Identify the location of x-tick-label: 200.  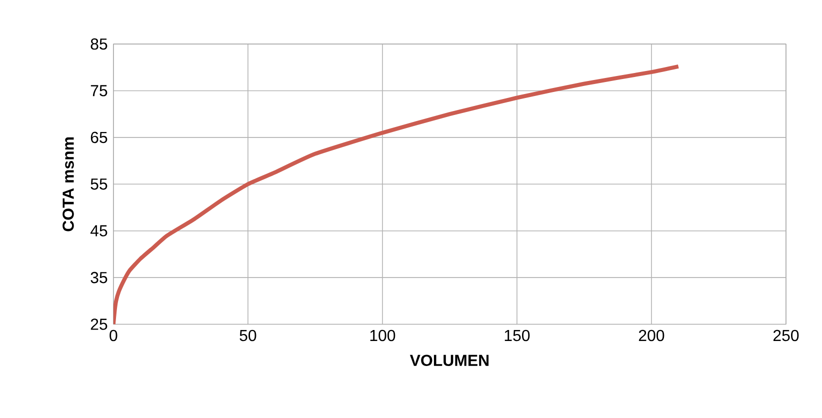
(651, 336).